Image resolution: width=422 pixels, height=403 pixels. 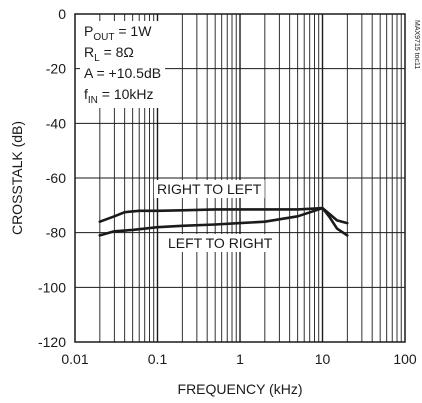 What do you see at coordinates (74, 359) in the screenshot?
I see `x-tick-label: 0.01` at bounding box center [74, 359].